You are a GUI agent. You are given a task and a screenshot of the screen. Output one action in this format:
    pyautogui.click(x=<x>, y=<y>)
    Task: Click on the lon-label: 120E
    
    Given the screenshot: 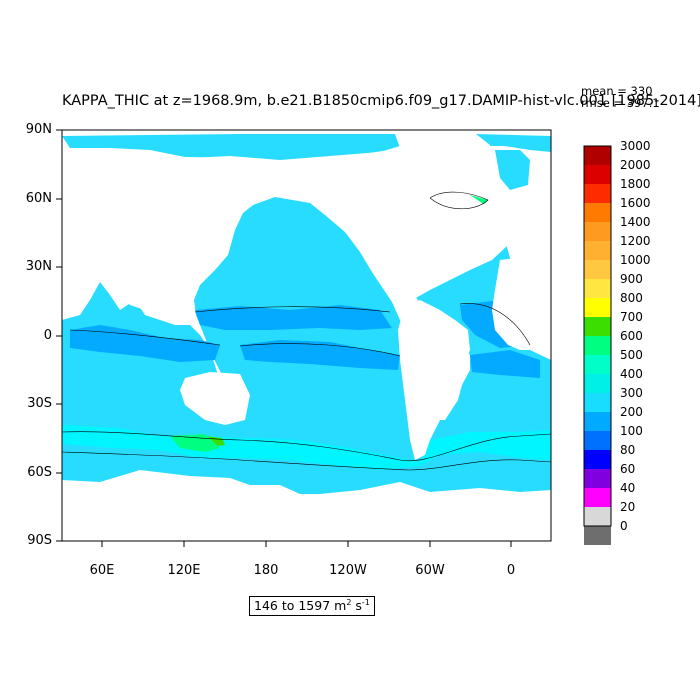 What is the action you would take?
    pyautogui.click(x=184, y=570)
    